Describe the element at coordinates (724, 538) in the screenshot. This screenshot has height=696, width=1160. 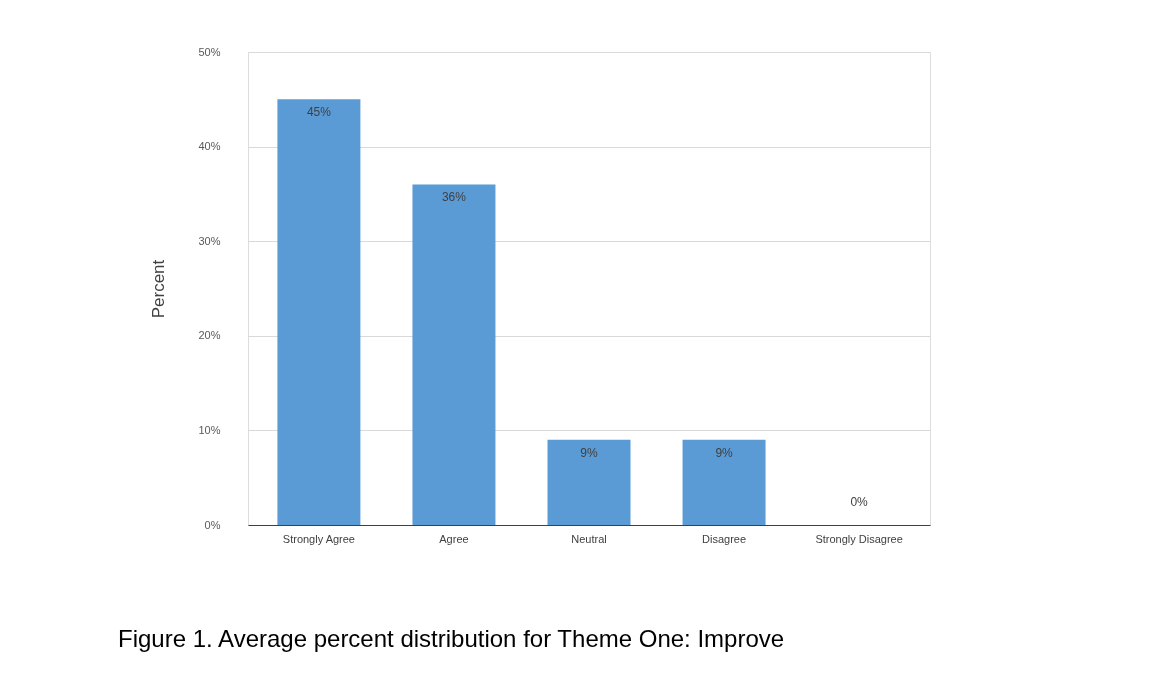
I see `x-tick-label: Disagree` at that location.